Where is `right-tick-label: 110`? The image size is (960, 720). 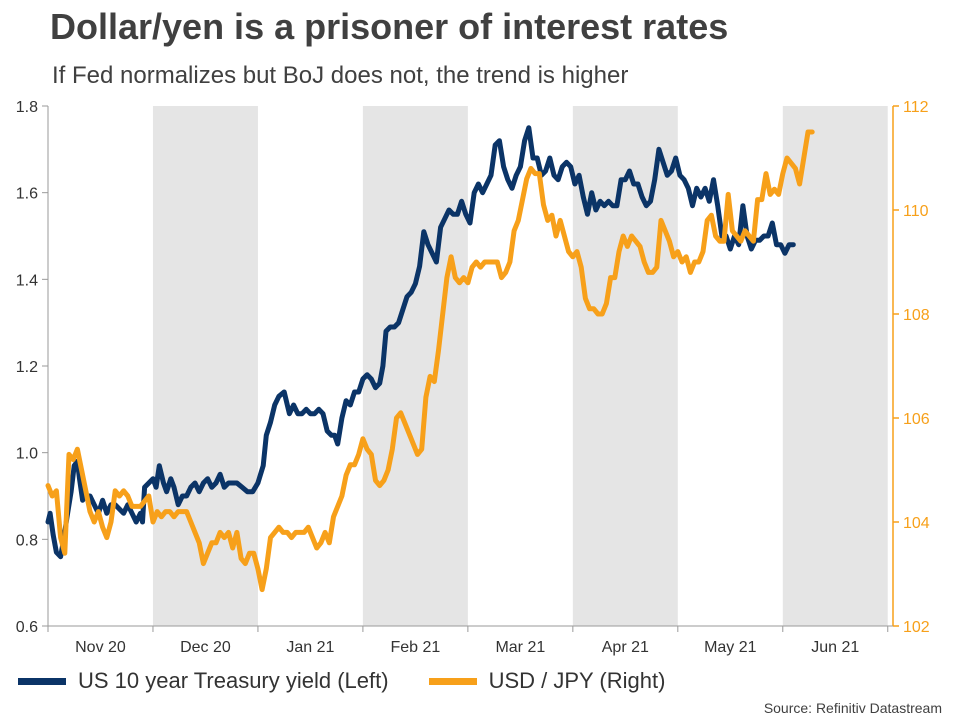 right-tick-label: 110 is located at coordinates (916, 211).